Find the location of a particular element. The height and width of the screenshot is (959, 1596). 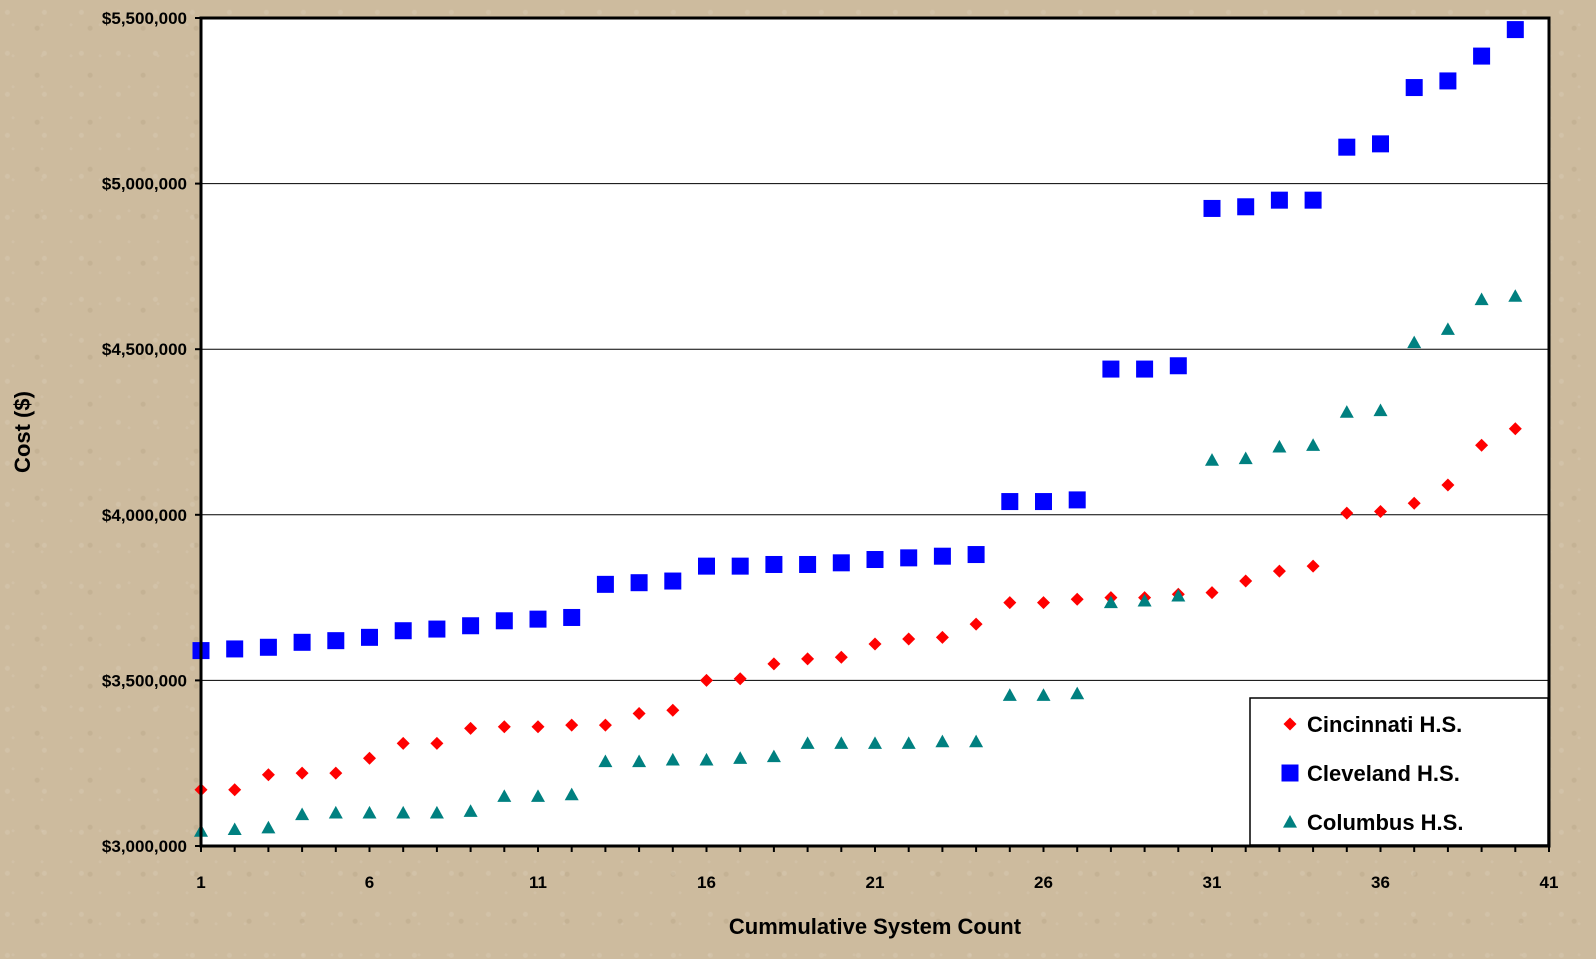

x-axis-ticks: 1 6 11 16 21 26 31 36 41 is located at coordinates (877, 869).